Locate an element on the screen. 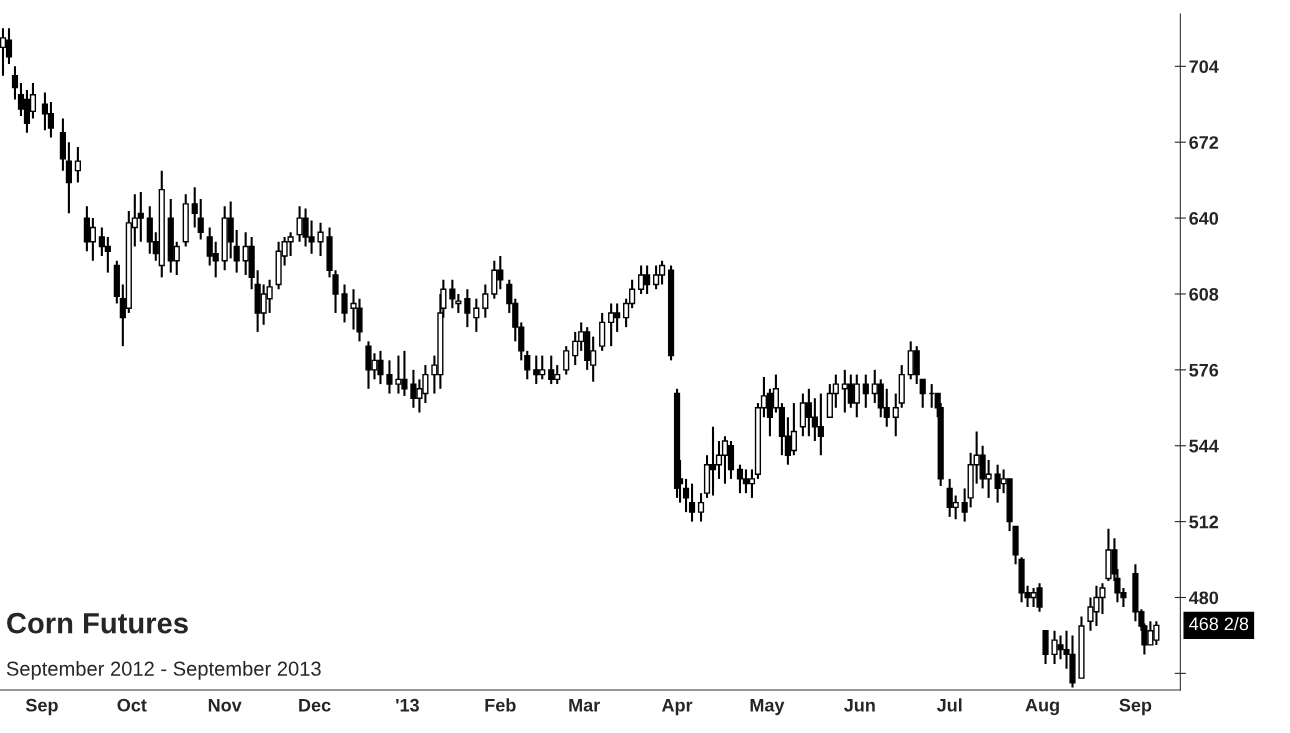 The height and width of the screenshot is (733, 1290). x-tick-label: Mar is located at coordinates (584, 705).